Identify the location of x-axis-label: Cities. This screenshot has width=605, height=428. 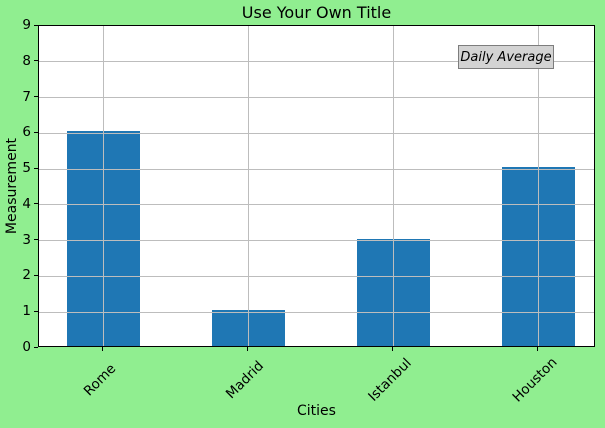
(316, 411).